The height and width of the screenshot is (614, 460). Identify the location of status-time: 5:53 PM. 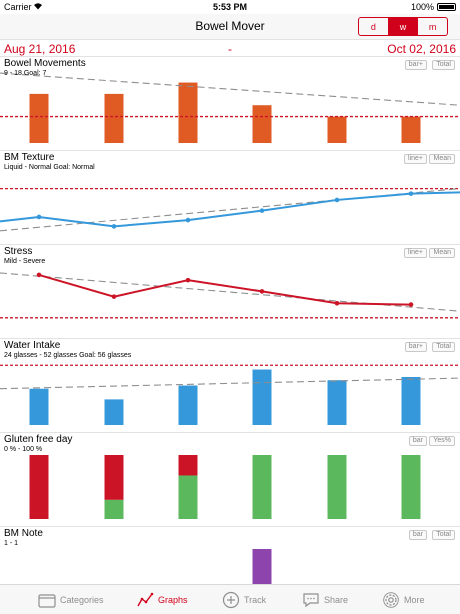
(229, 7).